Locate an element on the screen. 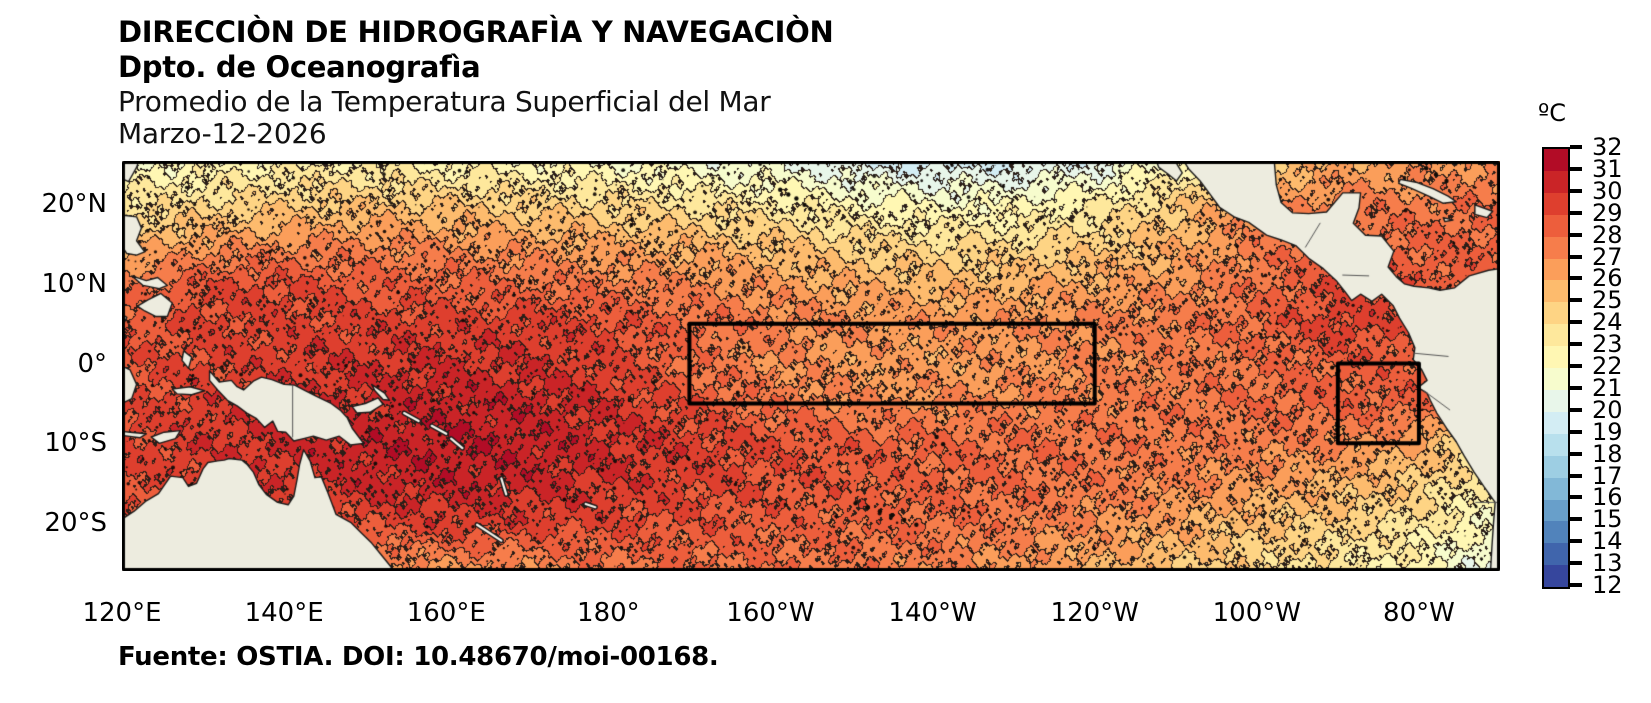 The width and height of the screenshot is (1651, 703). colorbar-tick-label: 30 is located at coordinates (1607, 190).